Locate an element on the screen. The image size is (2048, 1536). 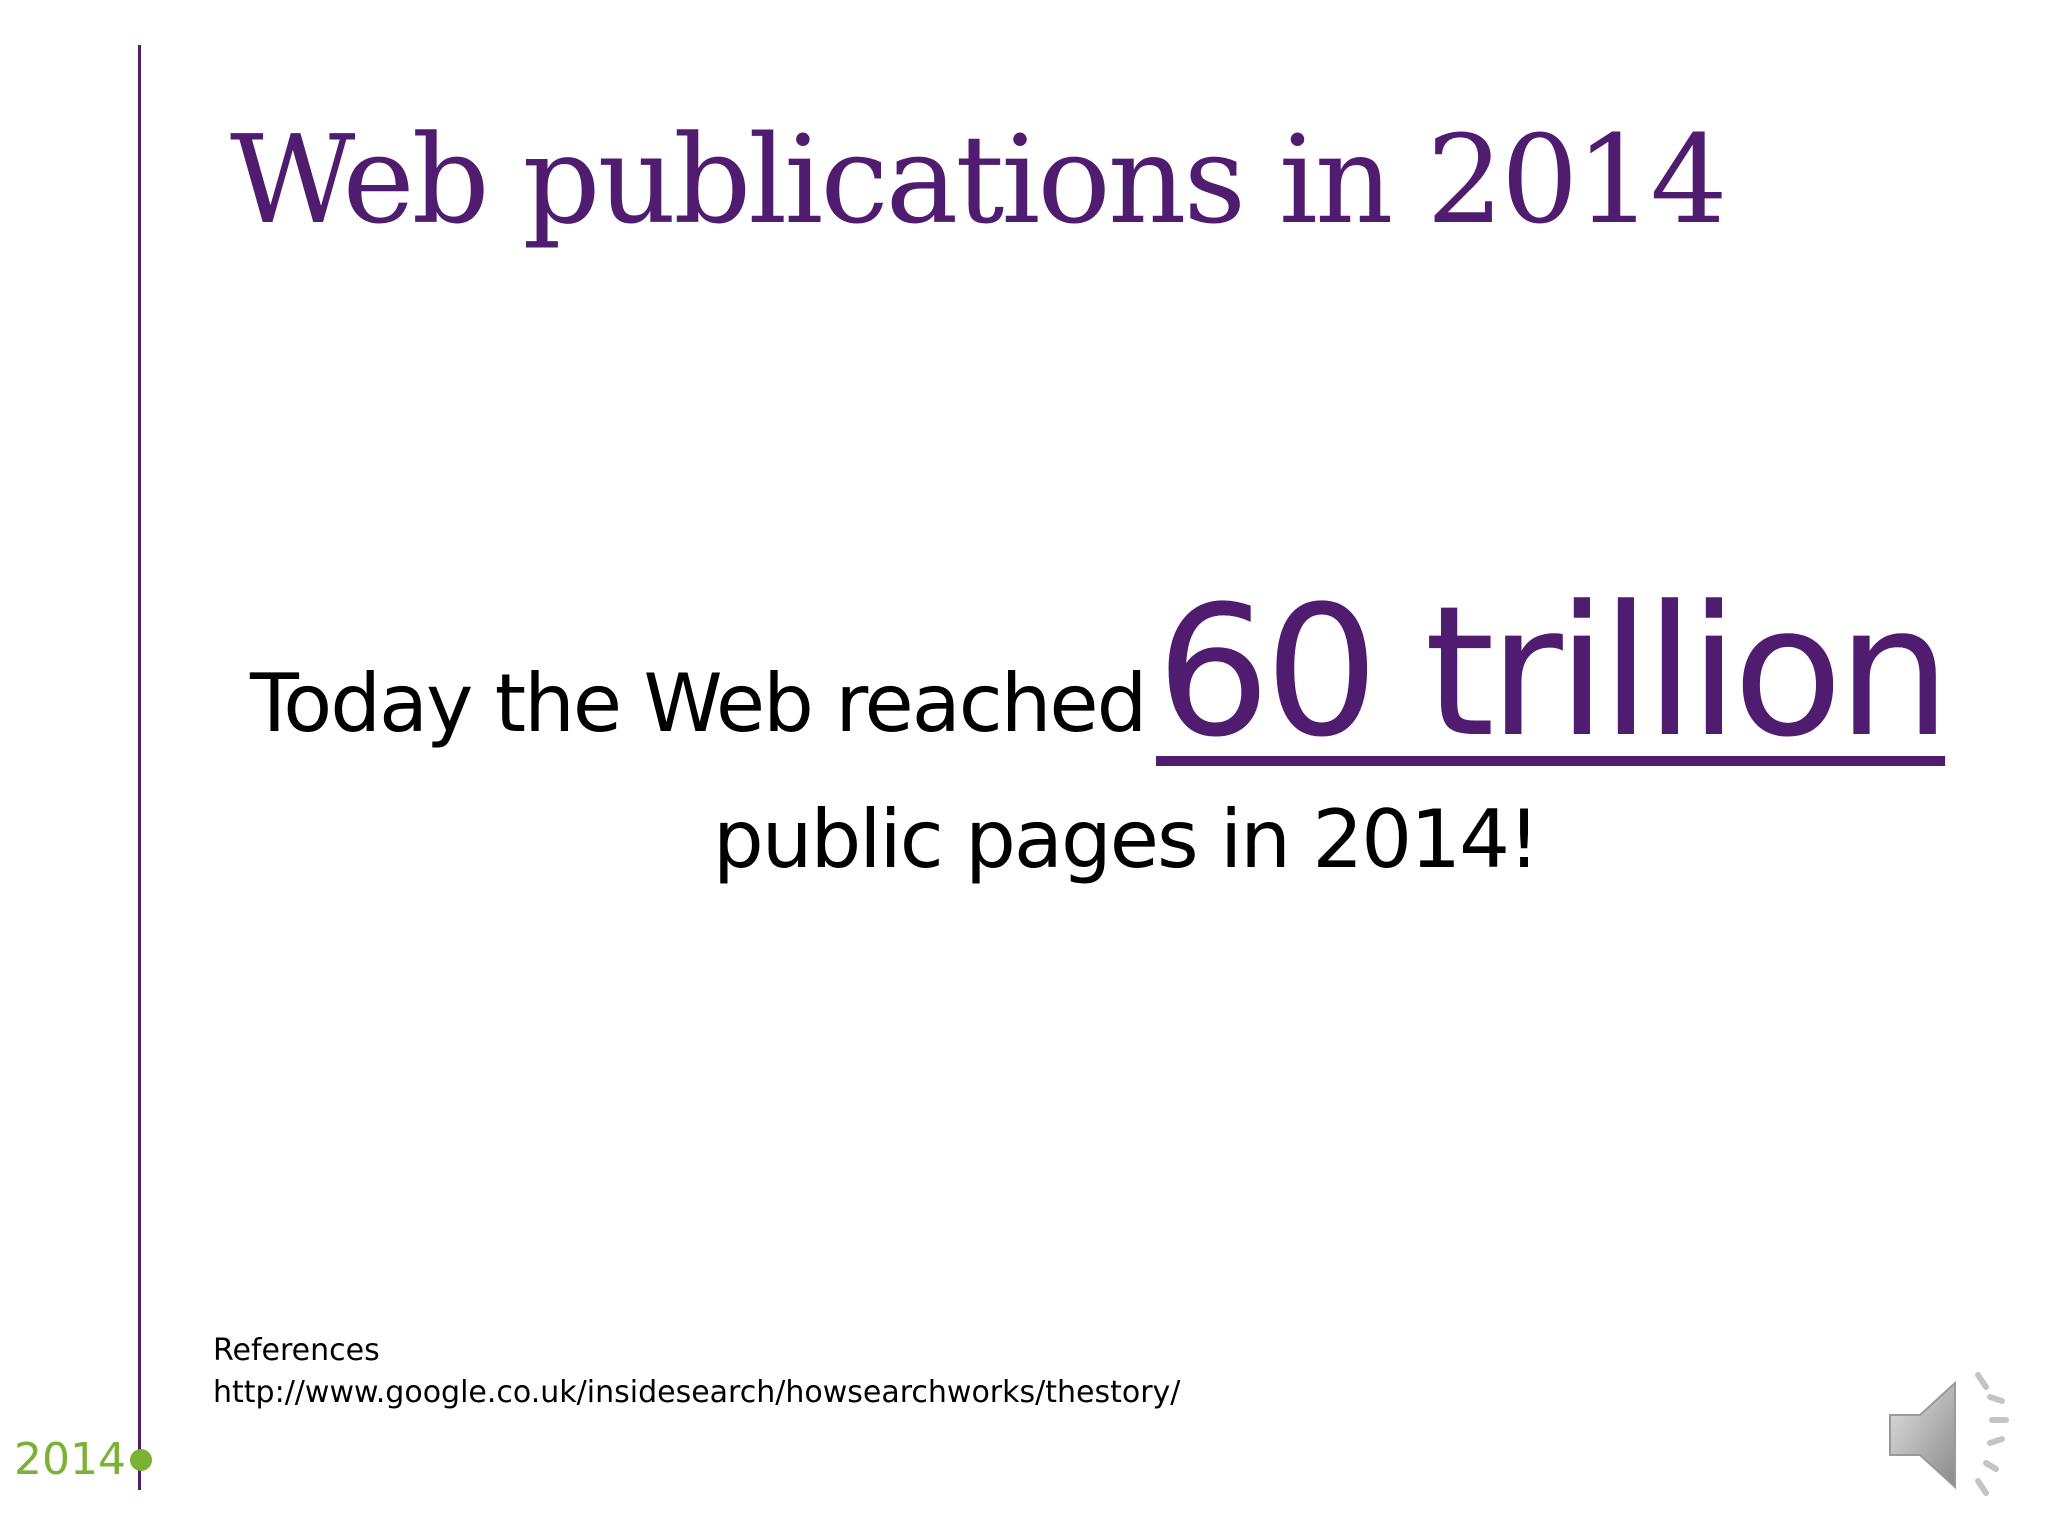
timeline-year-label: 2014 is located at coordinates (70, 1459).